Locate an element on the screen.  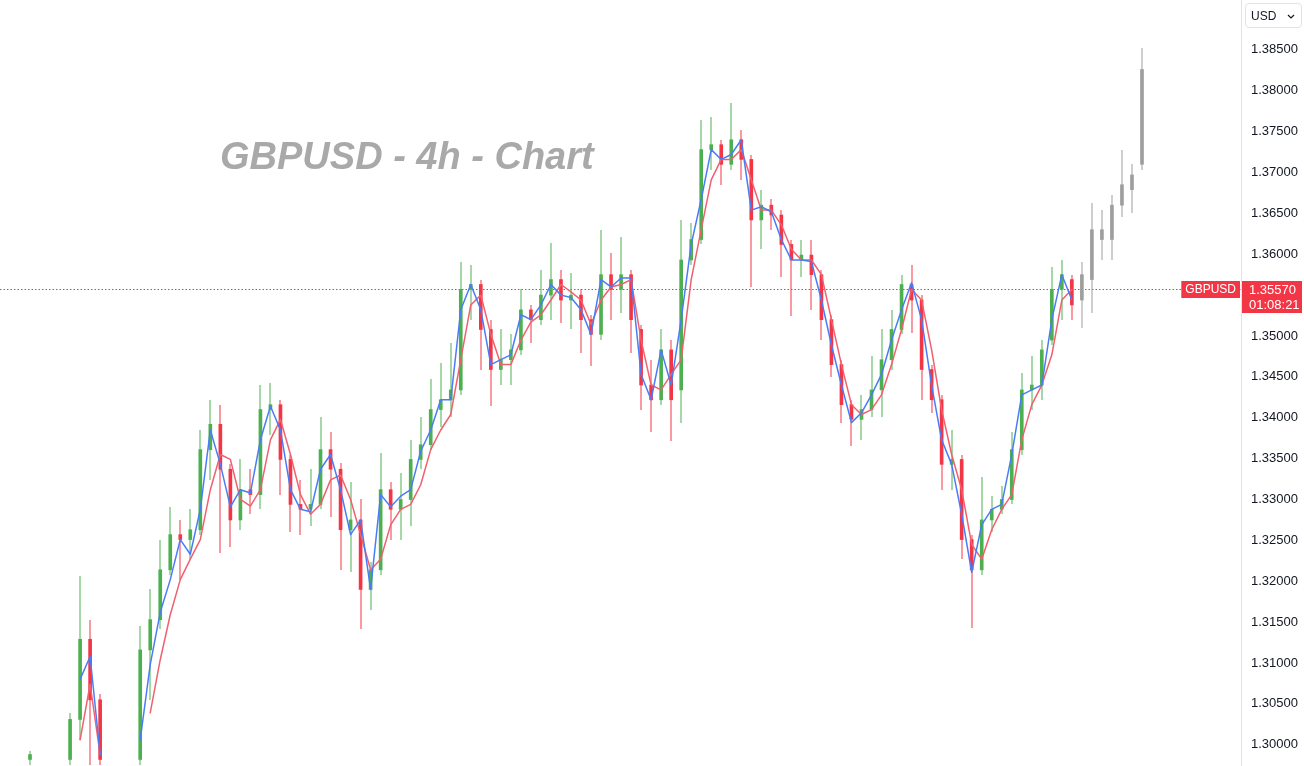
y-tick-label: 1.30000 is located at coordinates (1274, 744).